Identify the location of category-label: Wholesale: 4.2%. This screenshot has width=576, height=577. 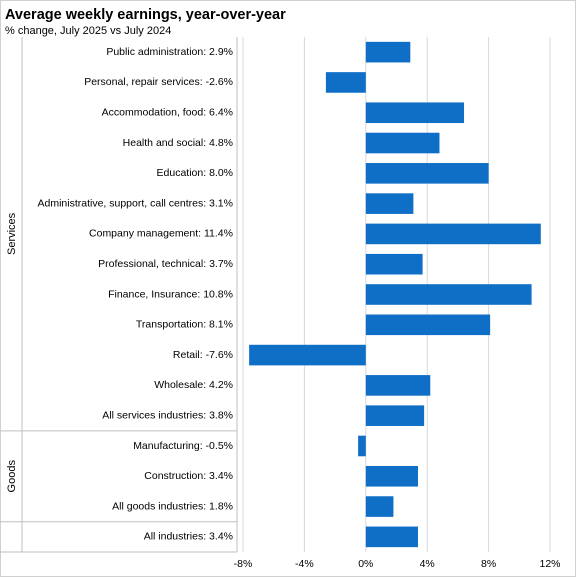
(193, 385).